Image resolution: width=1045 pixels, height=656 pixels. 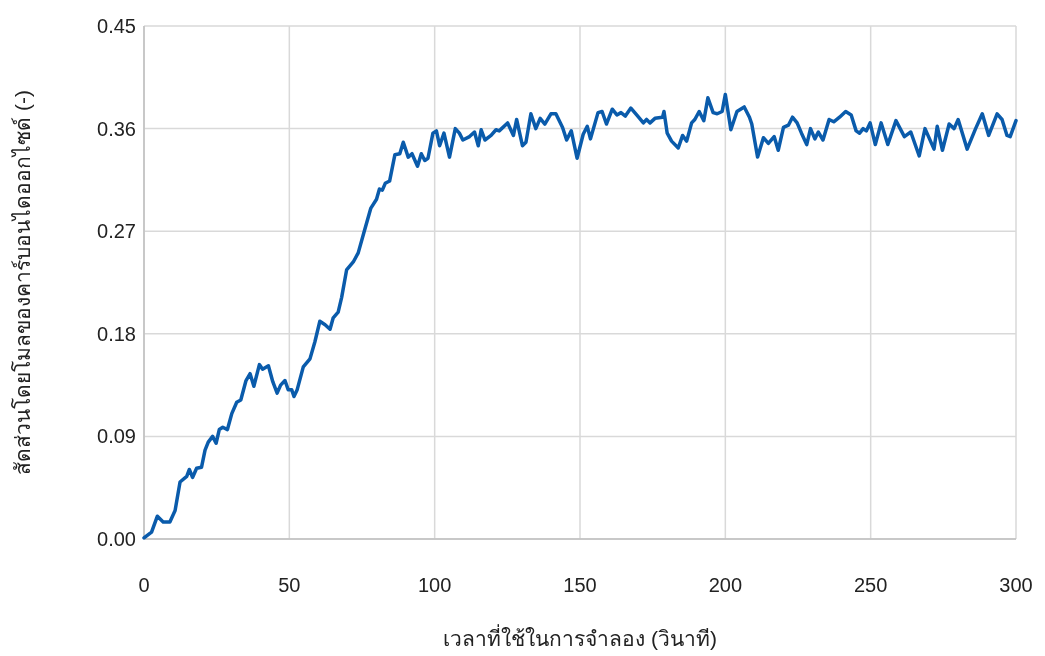 I want to click on x-tick-label: 150, so click(x=580, y=585).